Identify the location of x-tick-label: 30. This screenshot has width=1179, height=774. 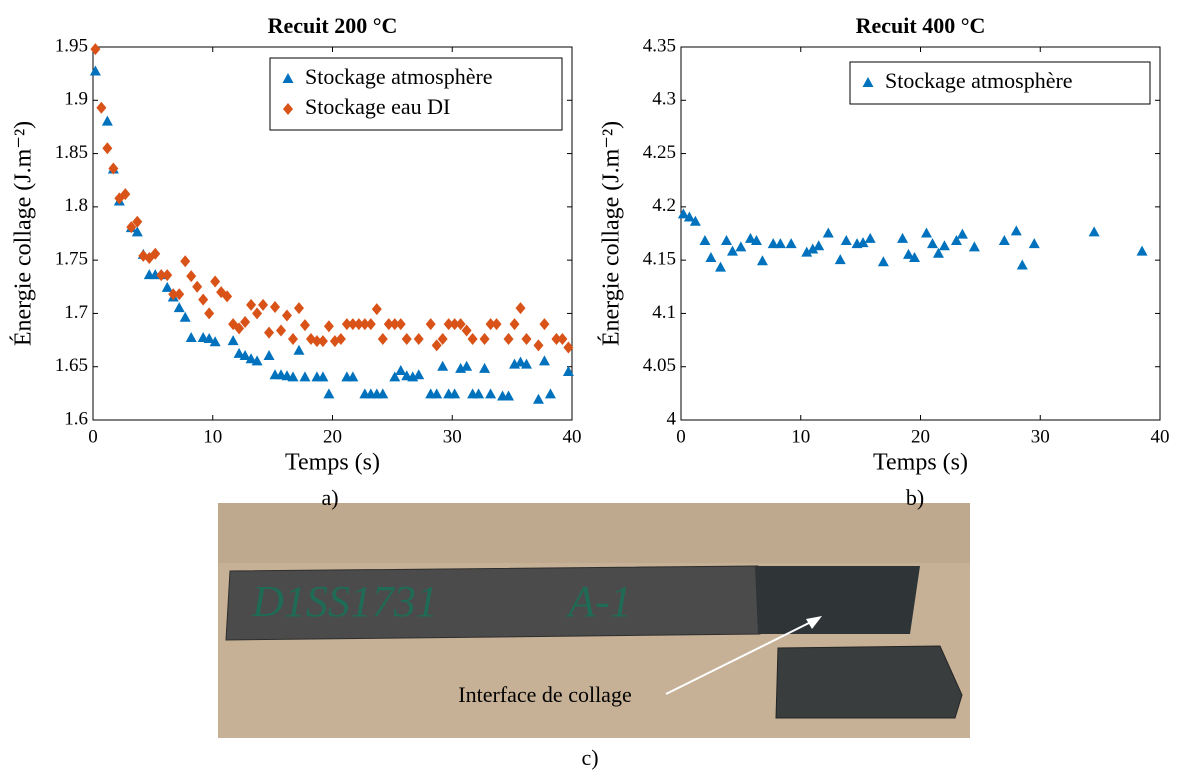
(1040, 436).